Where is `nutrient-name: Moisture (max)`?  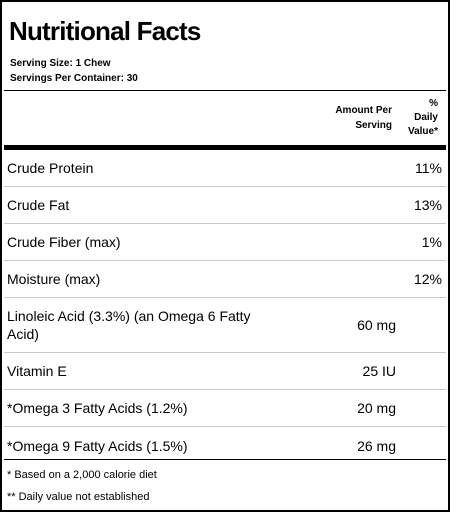 nutrient-name: Moisture (max) is located at coordinates (54, 279).